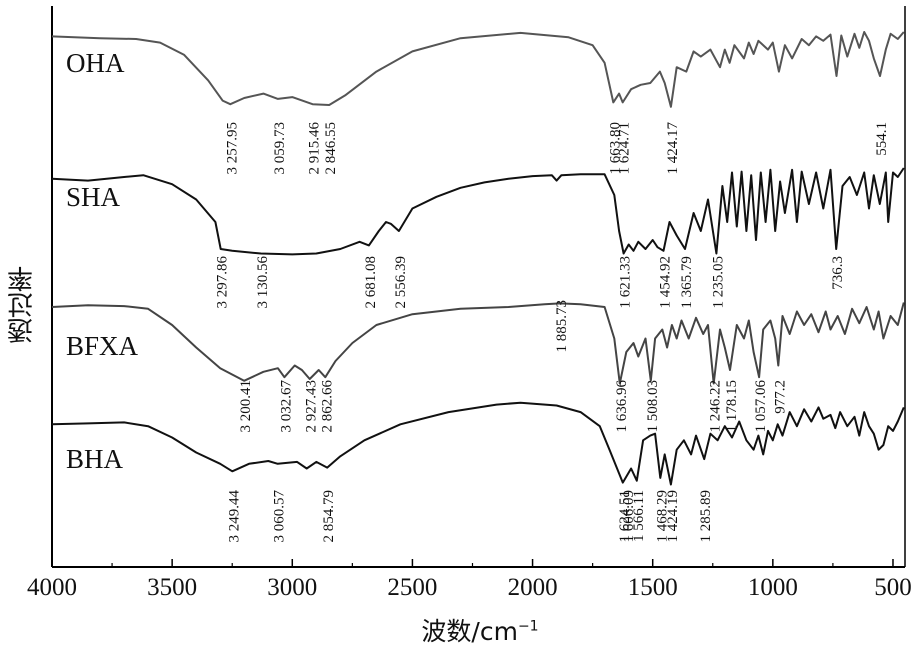  I want to click on peak-label-sha: 1 365.79, so click(687, 282).